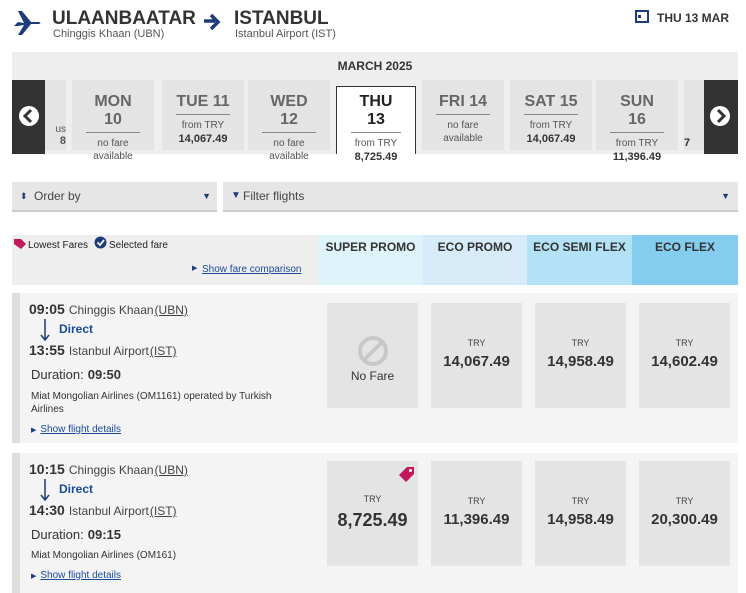 This screenshot has height=593, width=746. I want to click on fare-price: 20,300.49, so click(684, 519).